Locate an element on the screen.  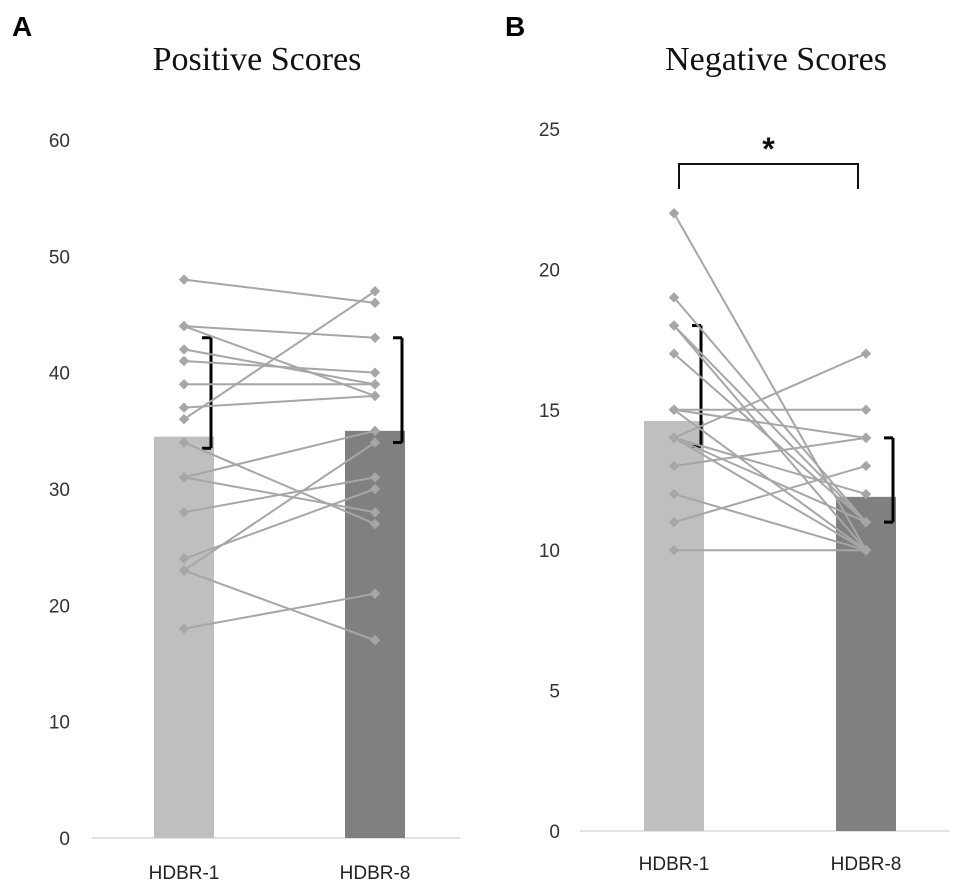
y-tick-label: 30 is located at coordinates (59, 490).